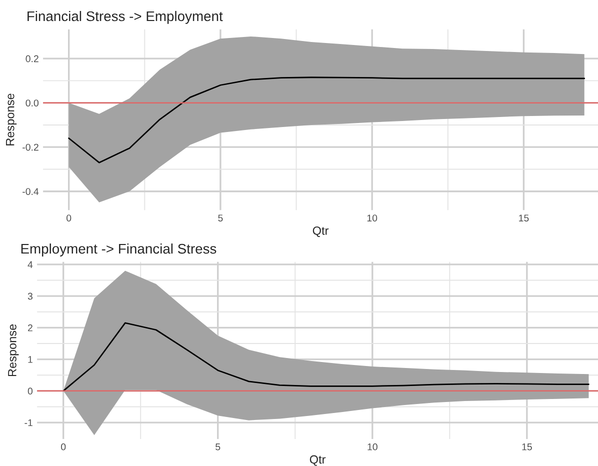  I want to click on y-tick-label: -0.4, so click(30, 191).